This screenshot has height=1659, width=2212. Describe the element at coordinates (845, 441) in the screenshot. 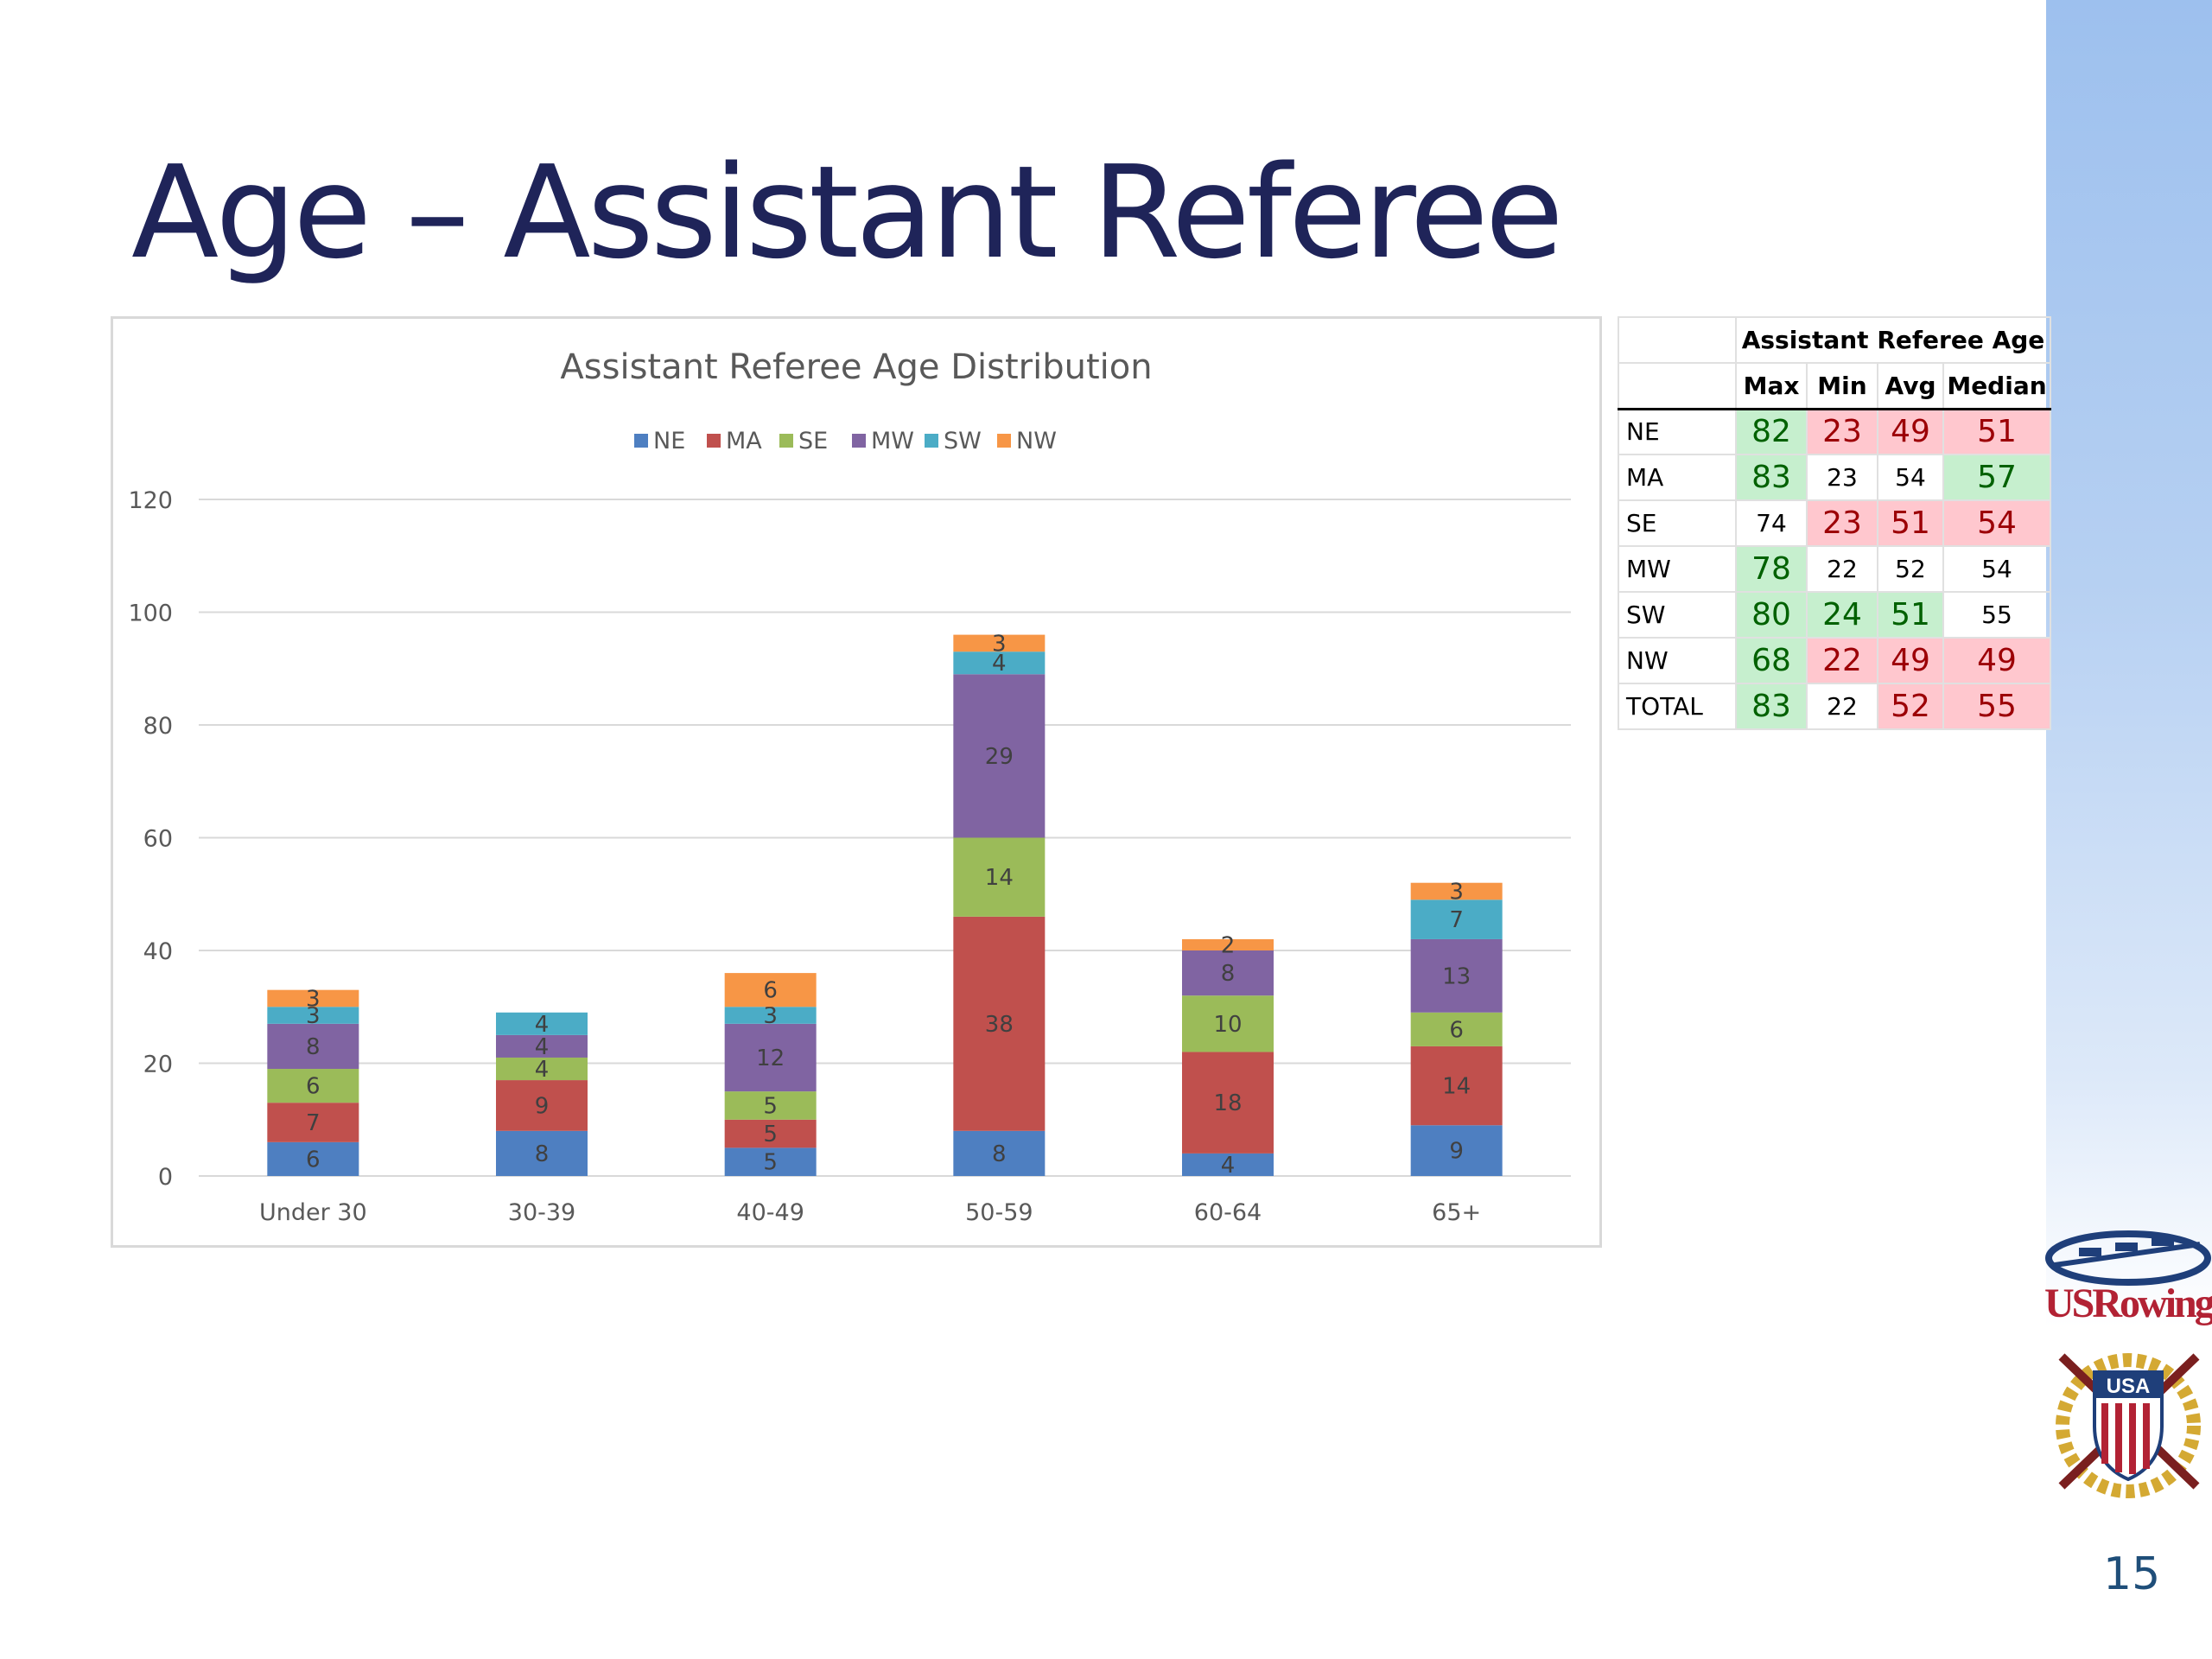

I see `chart-legend: NE MA SE MW SW NW` at that location.